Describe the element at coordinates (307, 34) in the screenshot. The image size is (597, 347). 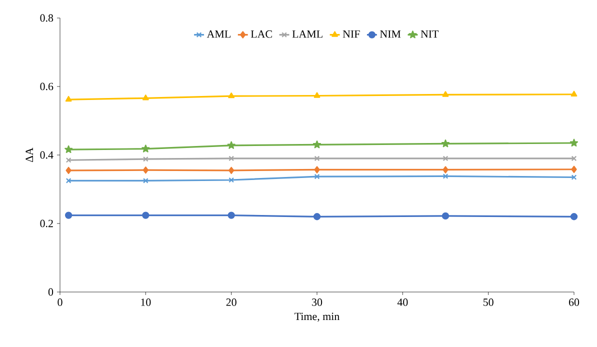
I see `legend-label: LAML` at that location.